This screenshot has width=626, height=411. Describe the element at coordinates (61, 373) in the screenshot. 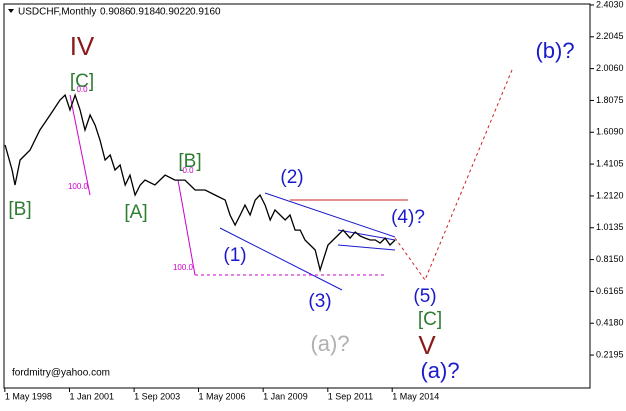

I see `watermark: fordmitry@yahoo.com` at that location.